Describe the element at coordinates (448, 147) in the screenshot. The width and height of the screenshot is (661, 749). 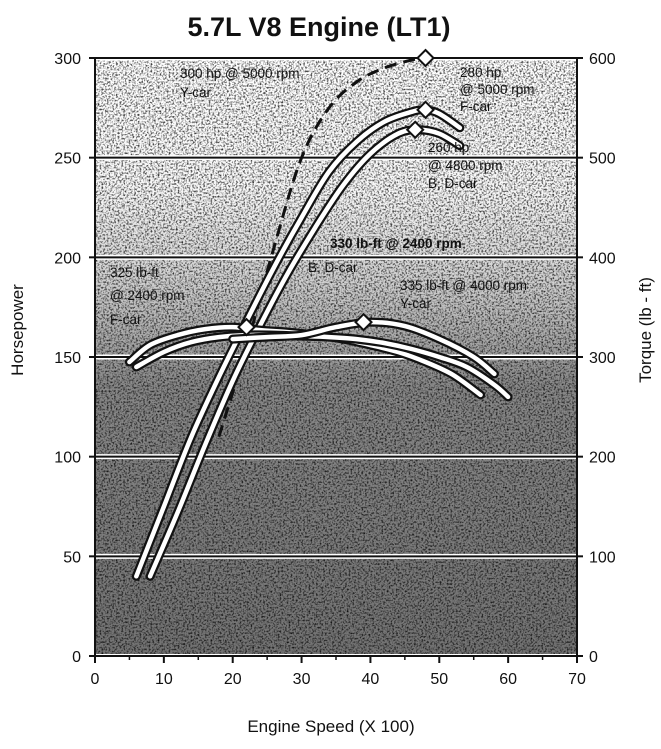
I see `annotation-hp-bd-line1: 260 hp` at that location.